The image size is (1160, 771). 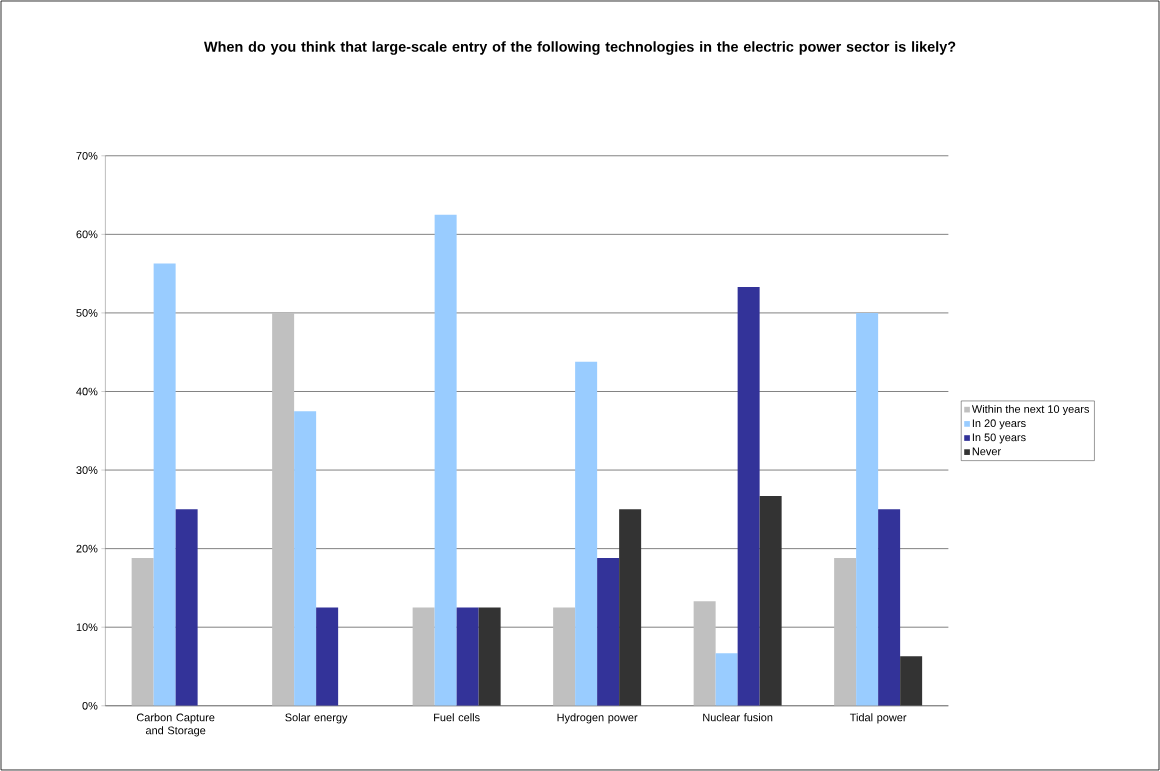 What do you see at coordinates (878, 718) in the screenshot?
I see `x-tick-label: Tidal power` at bounding box center [878, 718].